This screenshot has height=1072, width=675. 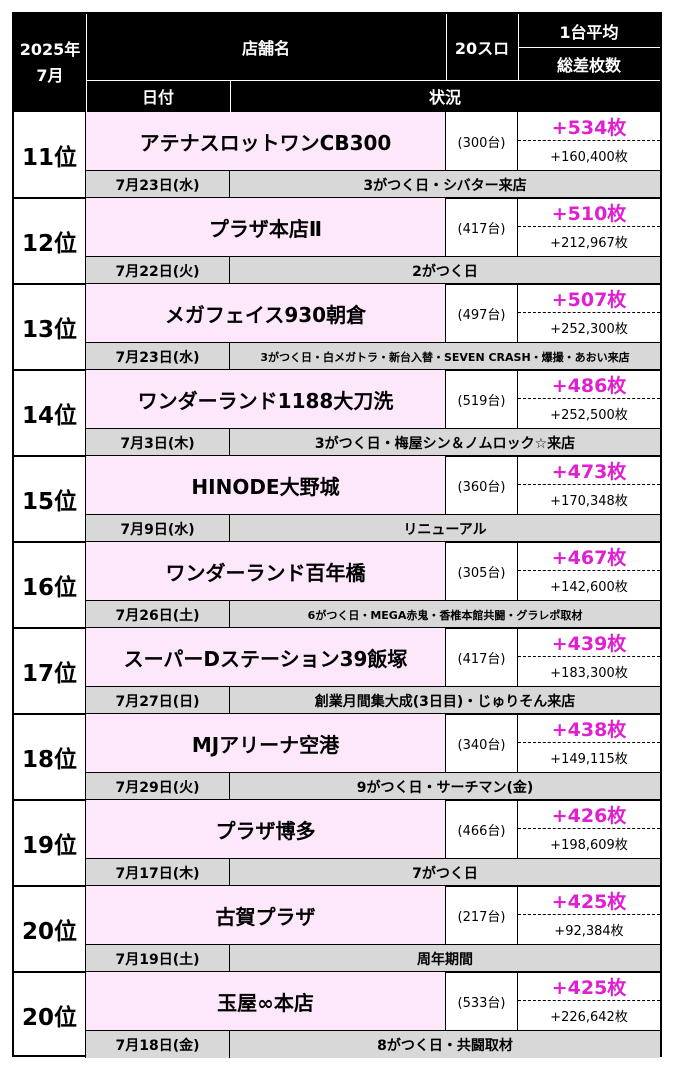 What do you see at coordinates (158, 270) in the screenshot?
I see `event-date: 7月22日(火)` at bounding box center [158, 270].